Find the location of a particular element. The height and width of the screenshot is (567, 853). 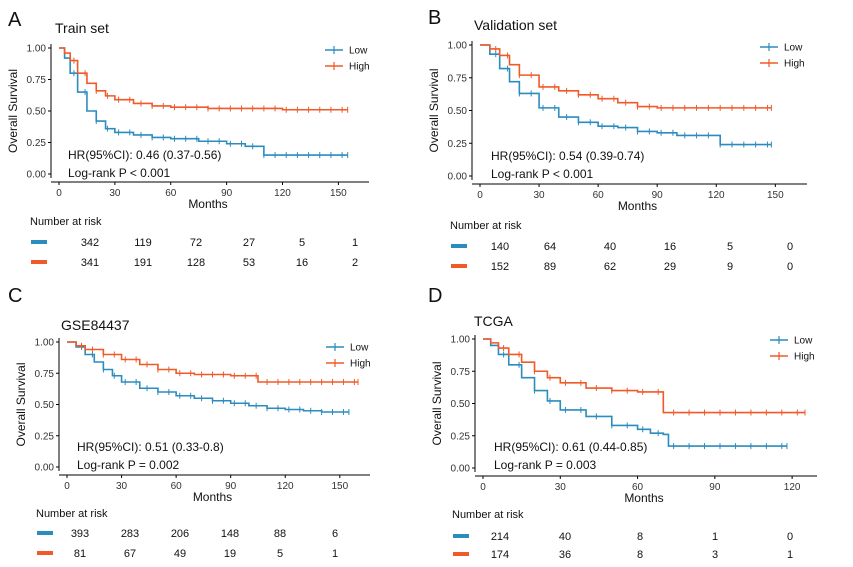

risk-value-high: 128 is located at coordinates (196, 263).